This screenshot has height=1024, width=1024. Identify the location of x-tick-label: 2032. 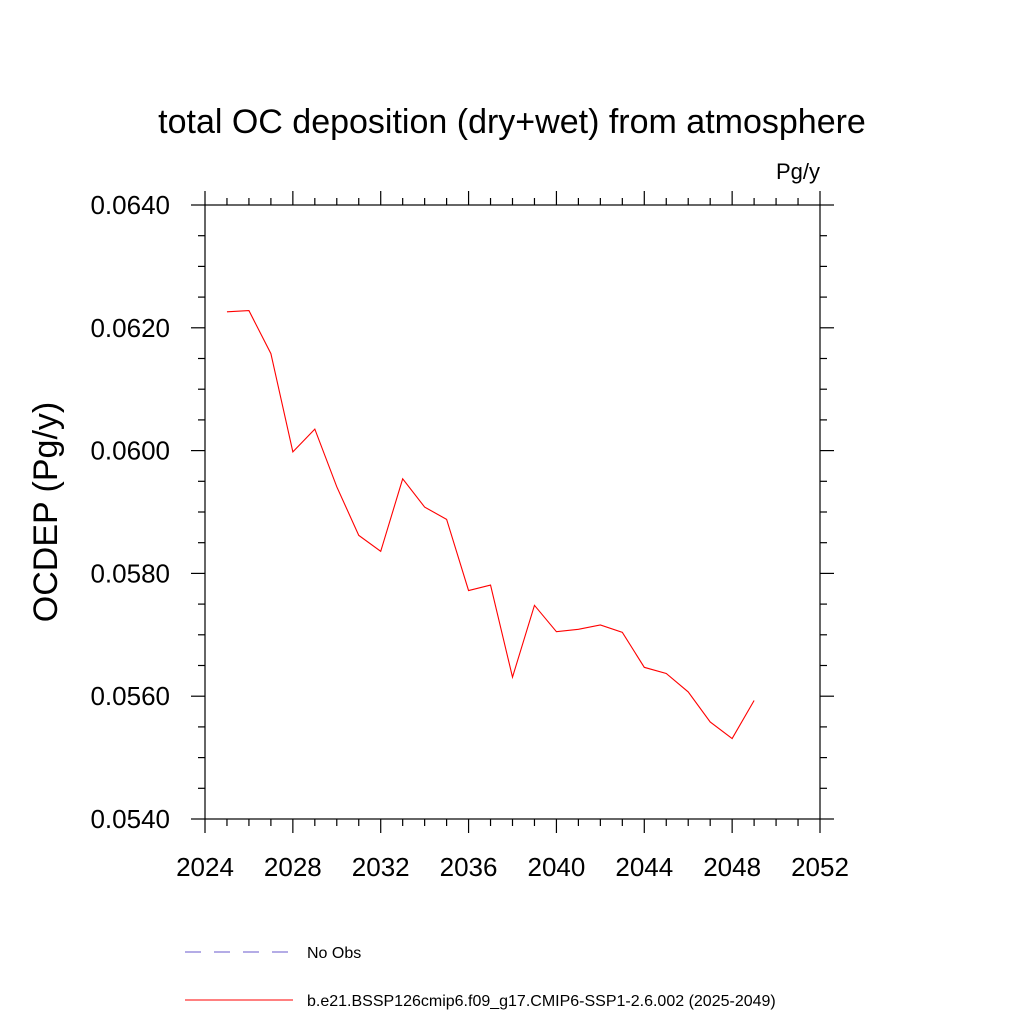
(381, 867).